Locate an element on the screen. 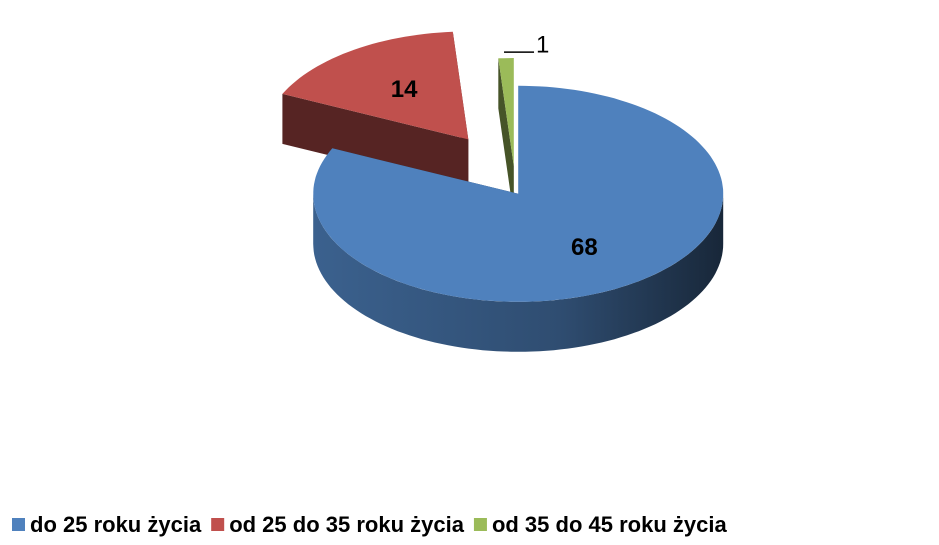  data-label: 14 is located at coordinates (404, 89).